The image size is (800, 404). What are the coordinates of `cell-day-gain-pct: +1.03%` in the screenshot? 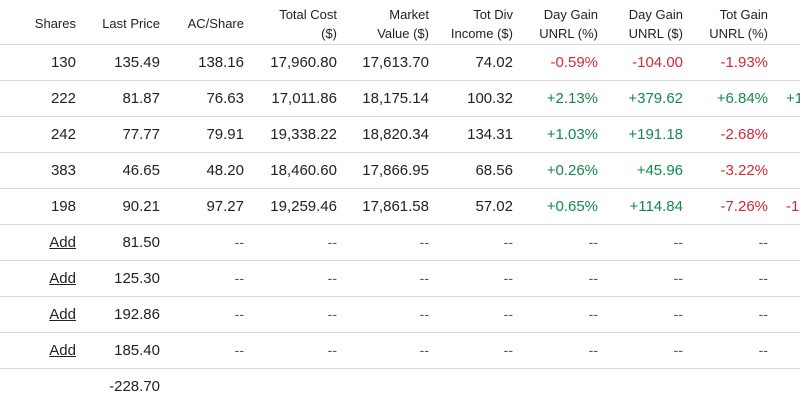 It's located at (572, 134).